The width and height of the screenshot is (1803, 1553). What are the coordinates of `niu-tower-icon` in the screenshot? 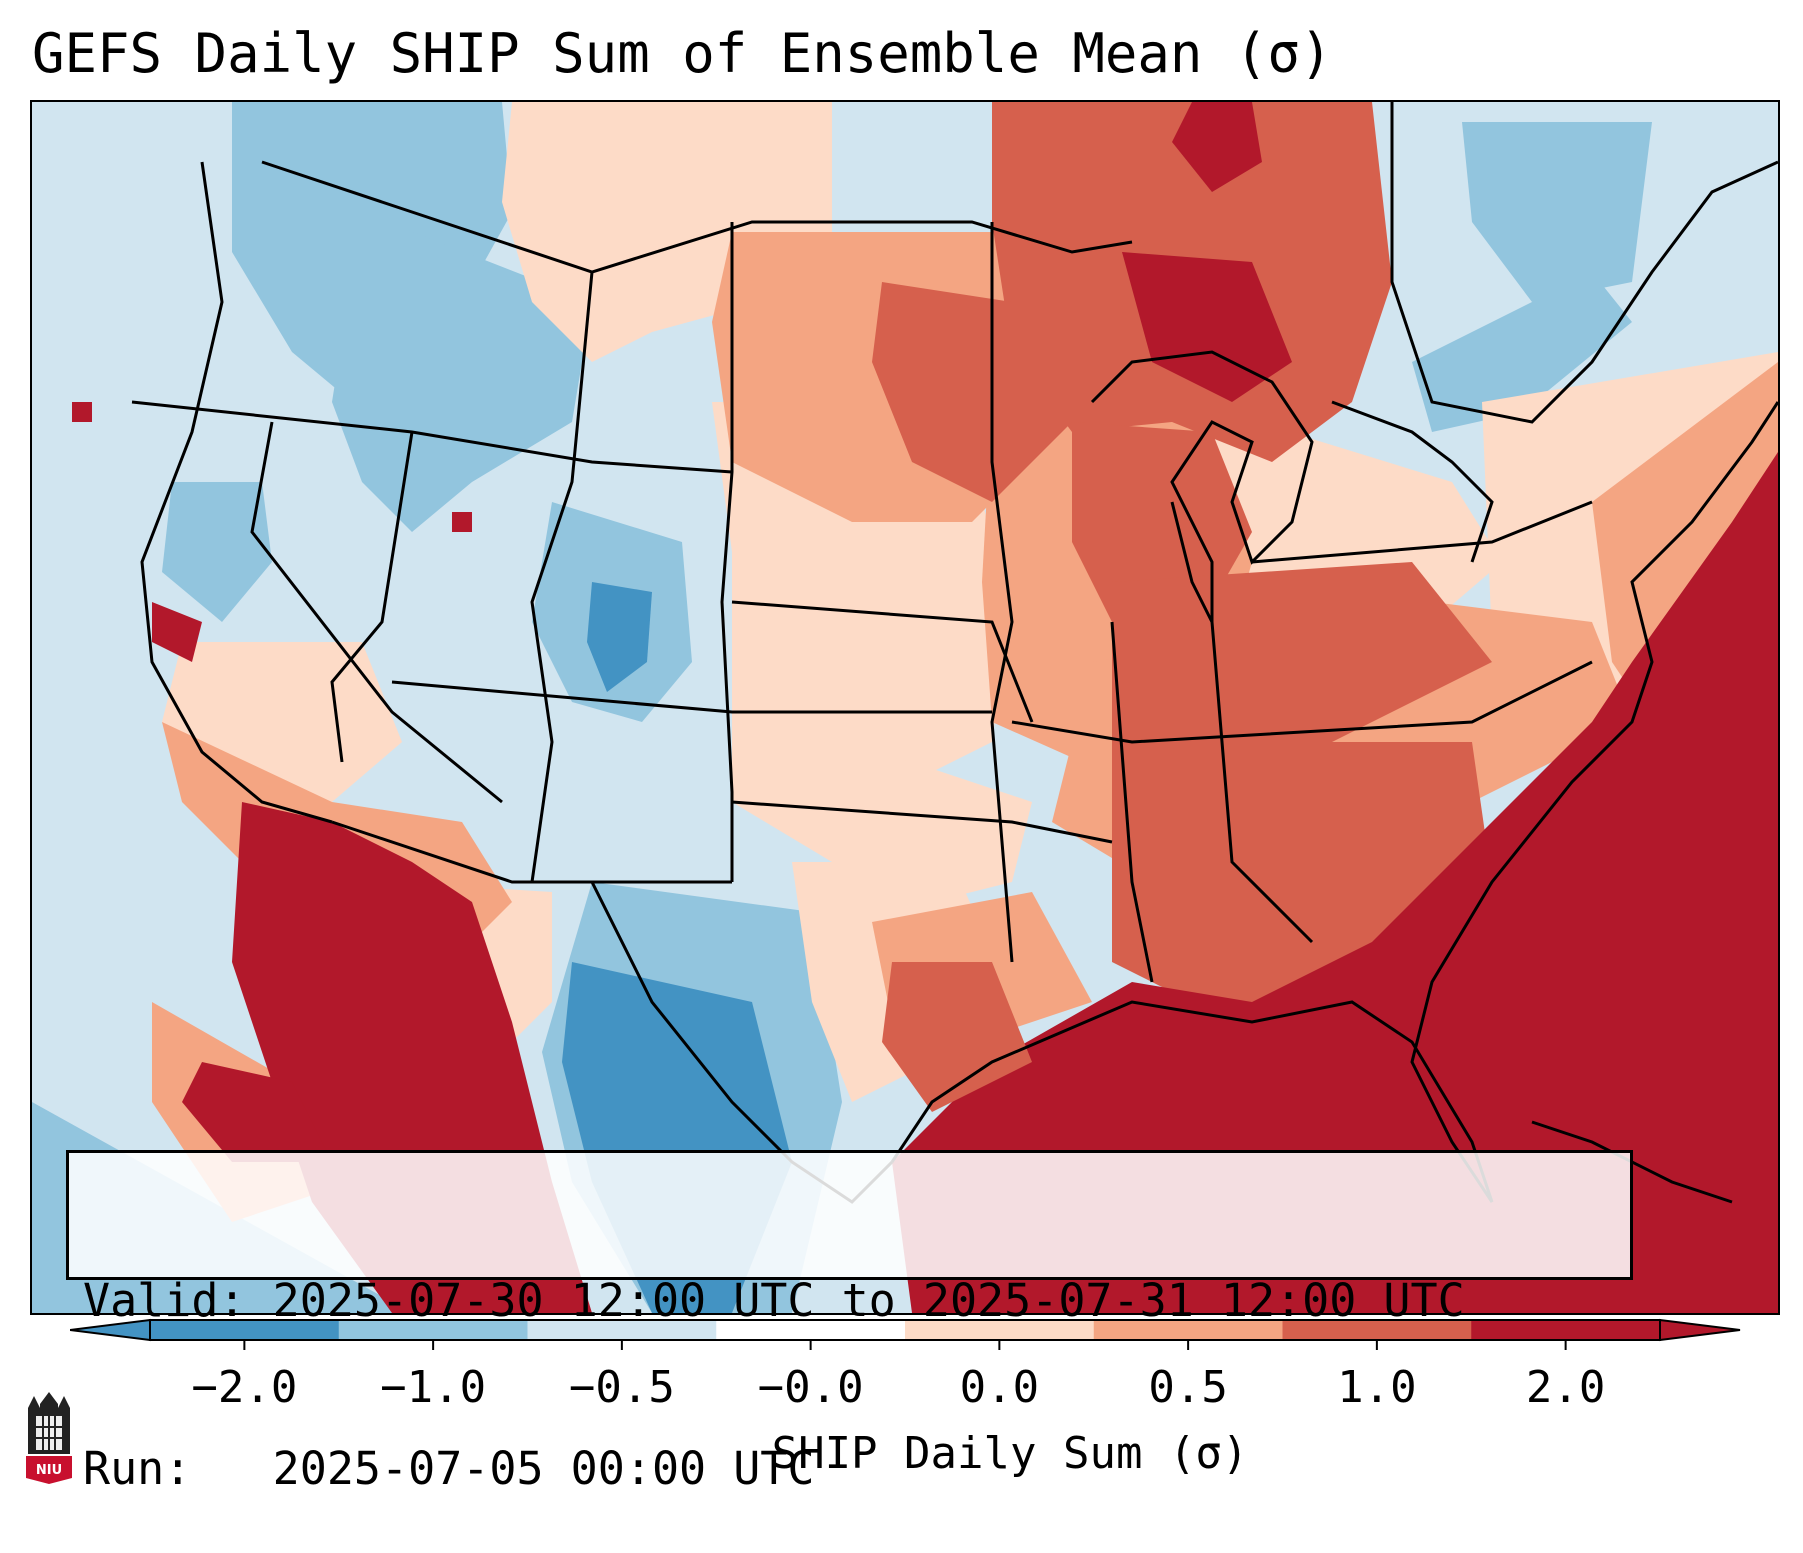 It's located at (49, 1438).